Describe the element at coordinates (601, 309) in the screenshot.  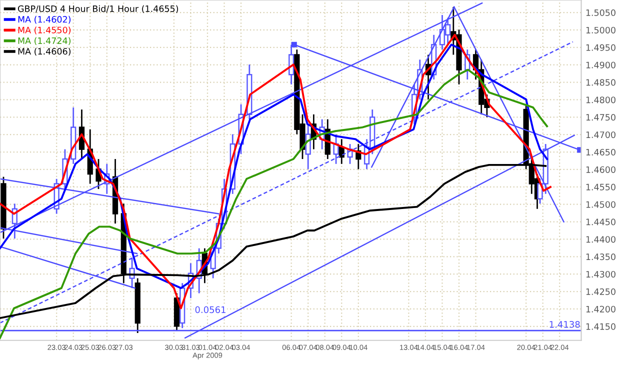
I see `y-tick-label: 1.4200` at that location.